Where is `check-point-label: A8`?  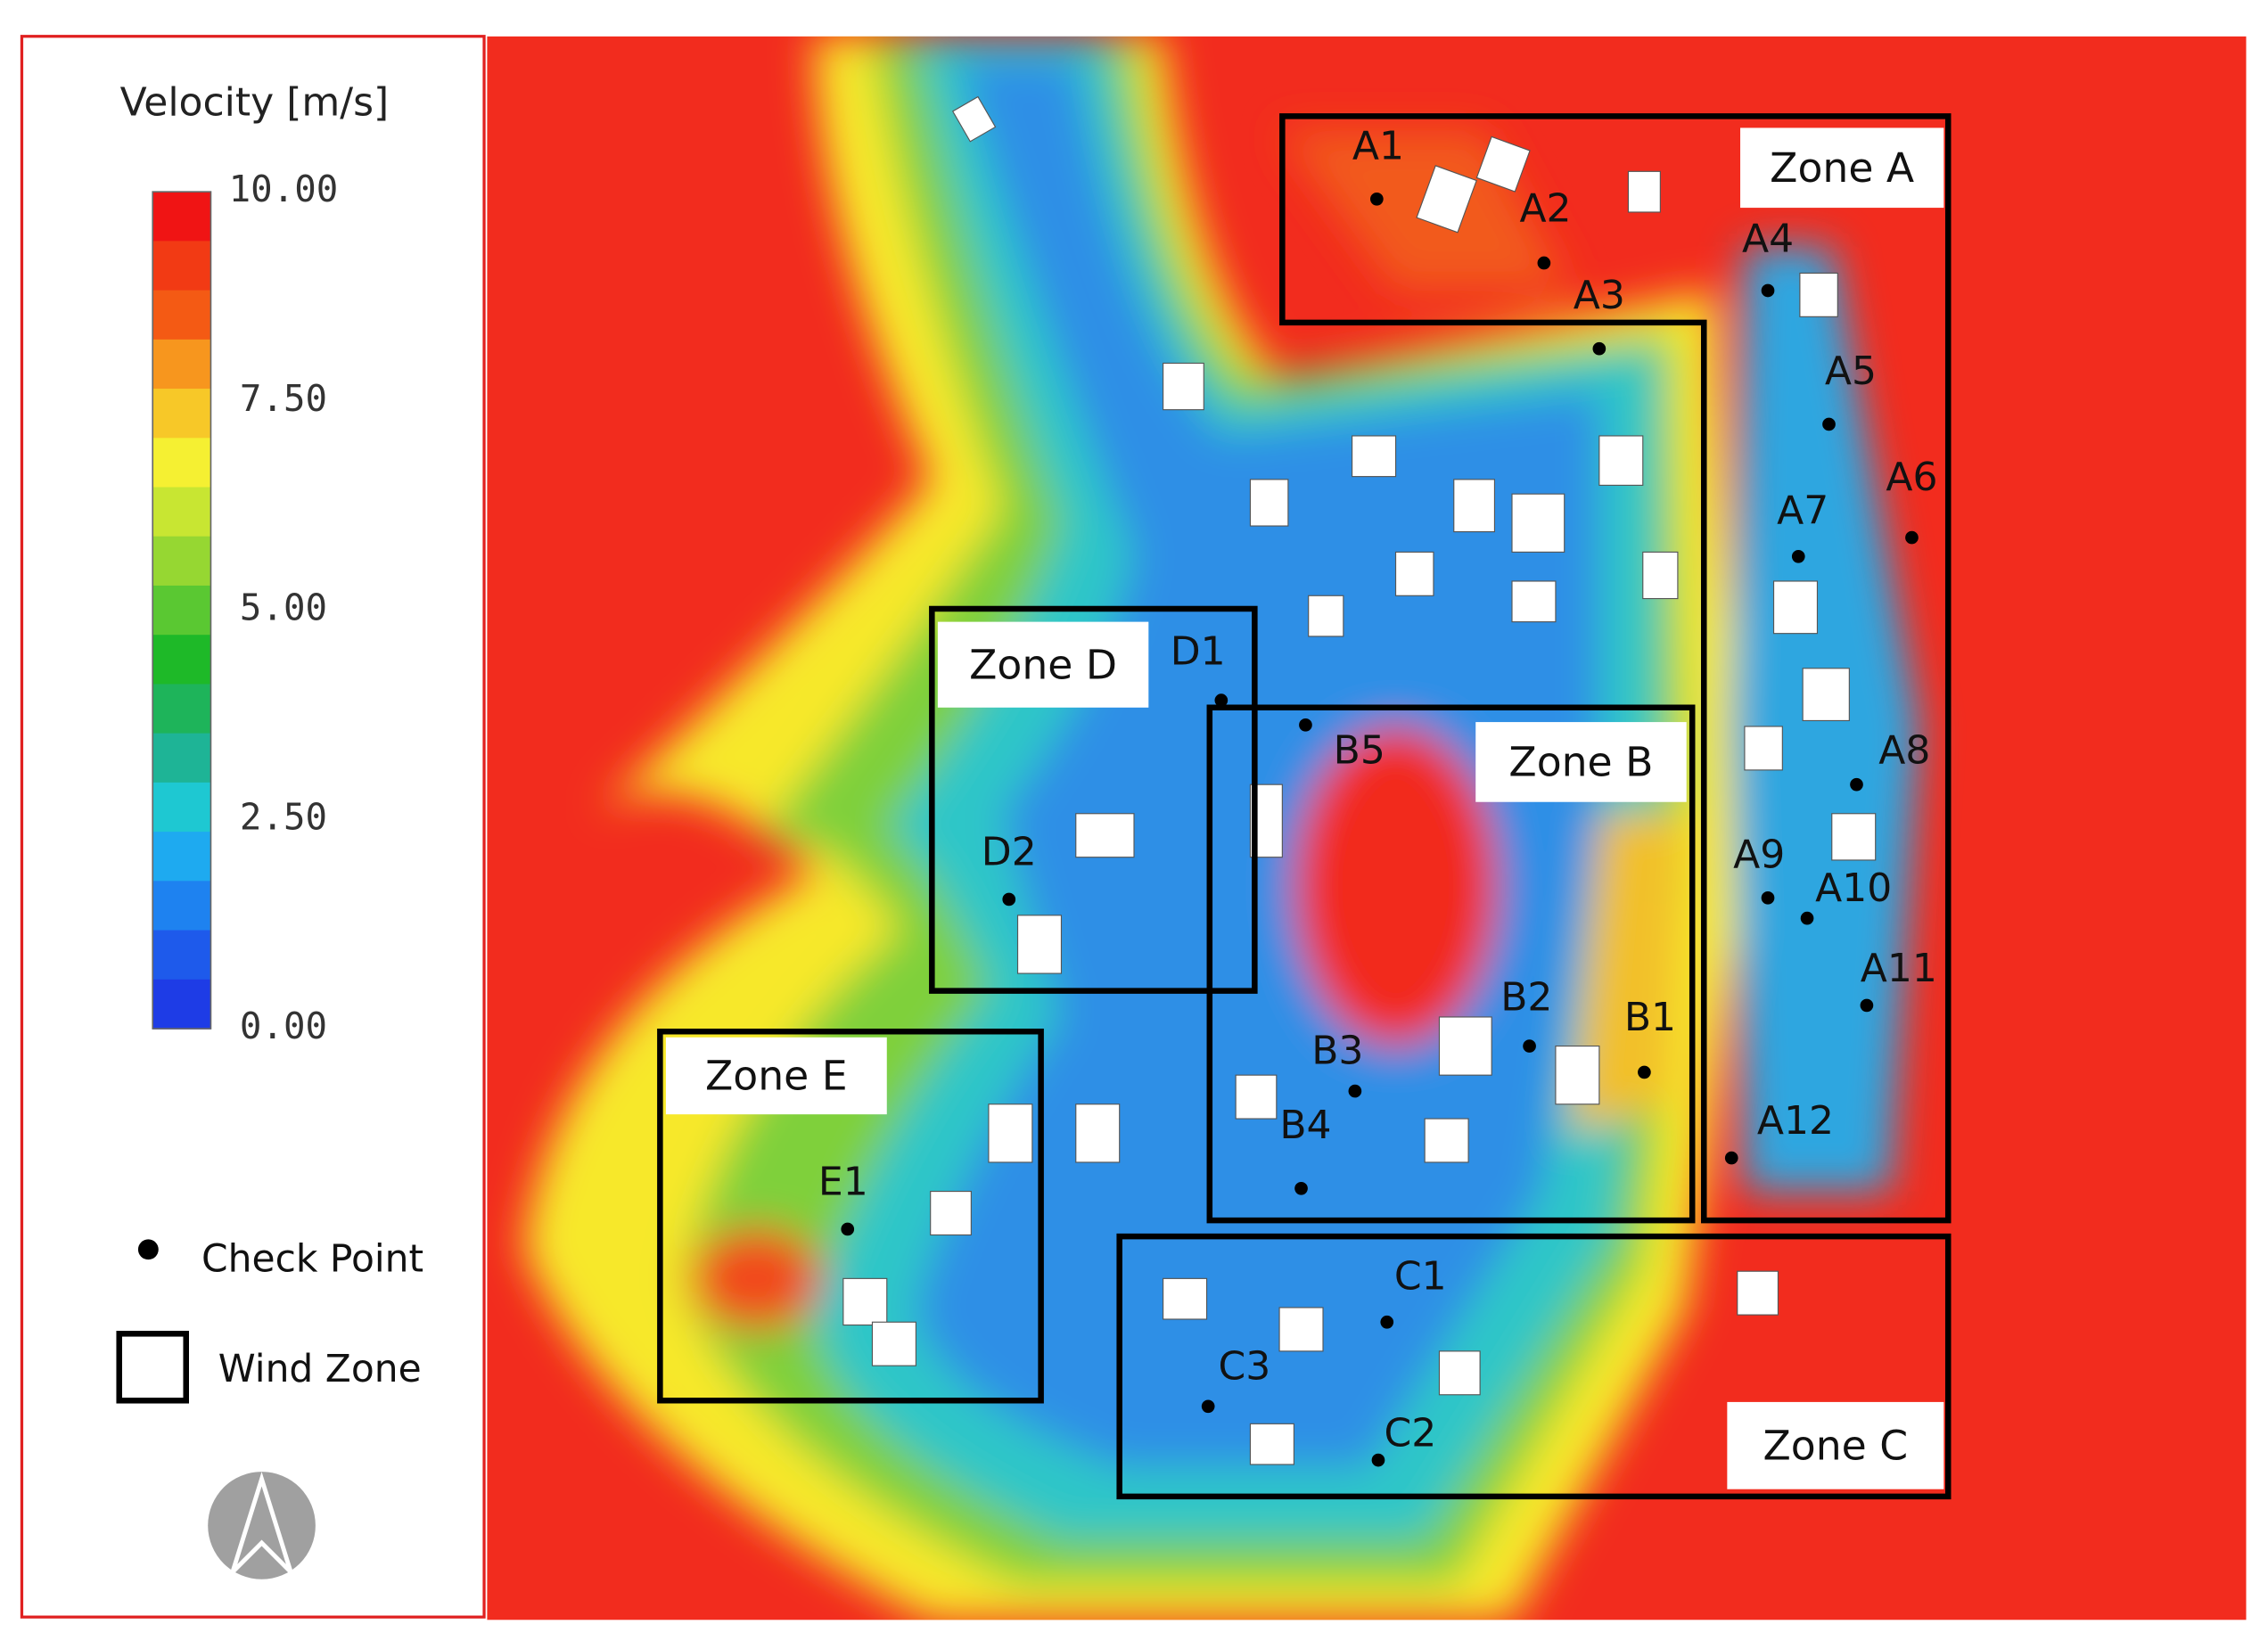 check-point-label: A8 is located at coordinates (1904, 750).